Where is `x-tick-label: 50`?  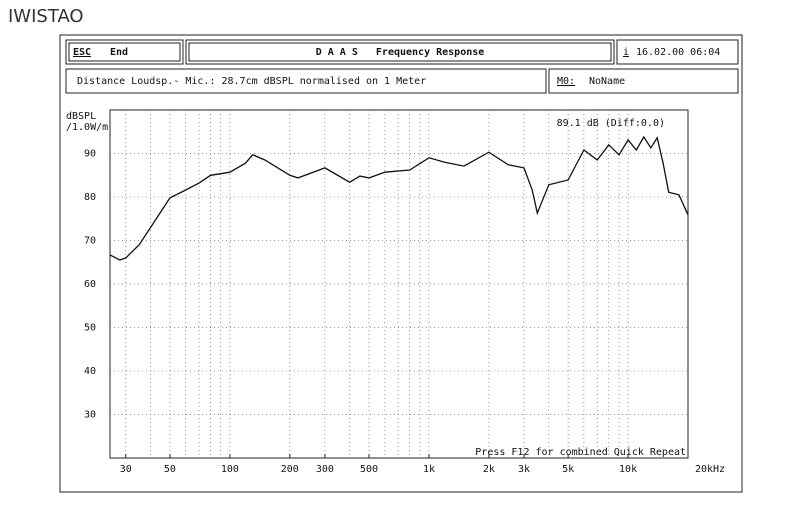
x-tick-label: 50 is located at coordinates (170, 469).